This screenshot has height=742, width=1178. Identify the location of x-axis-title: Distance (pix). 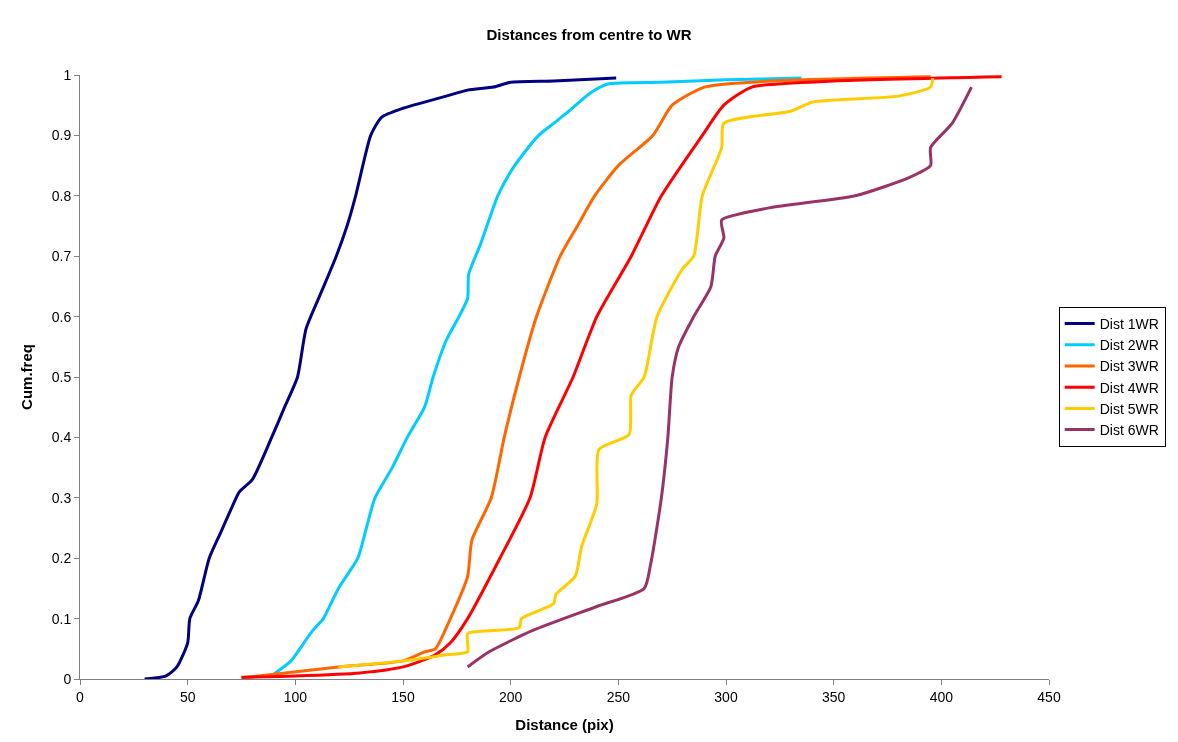
(564, 724).